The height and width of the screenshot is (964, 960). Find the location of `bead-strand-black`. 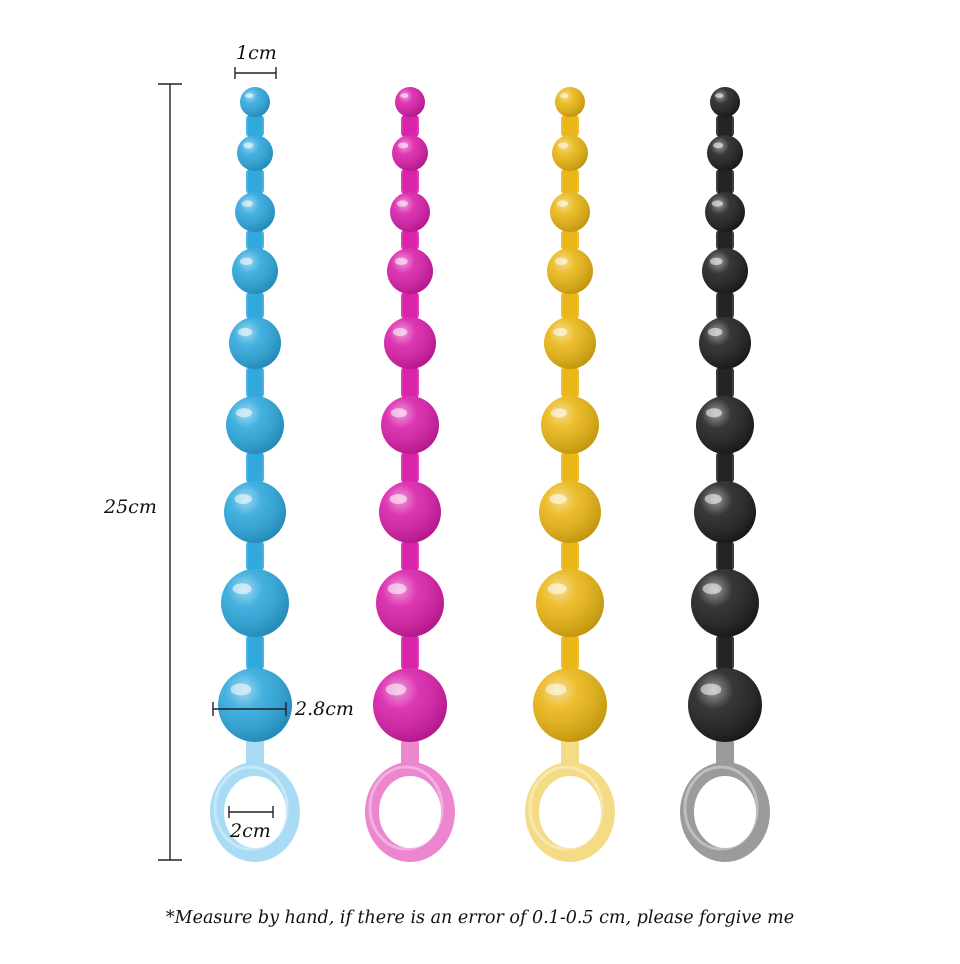

bead-strand-black is located at coordinates (725, 474).